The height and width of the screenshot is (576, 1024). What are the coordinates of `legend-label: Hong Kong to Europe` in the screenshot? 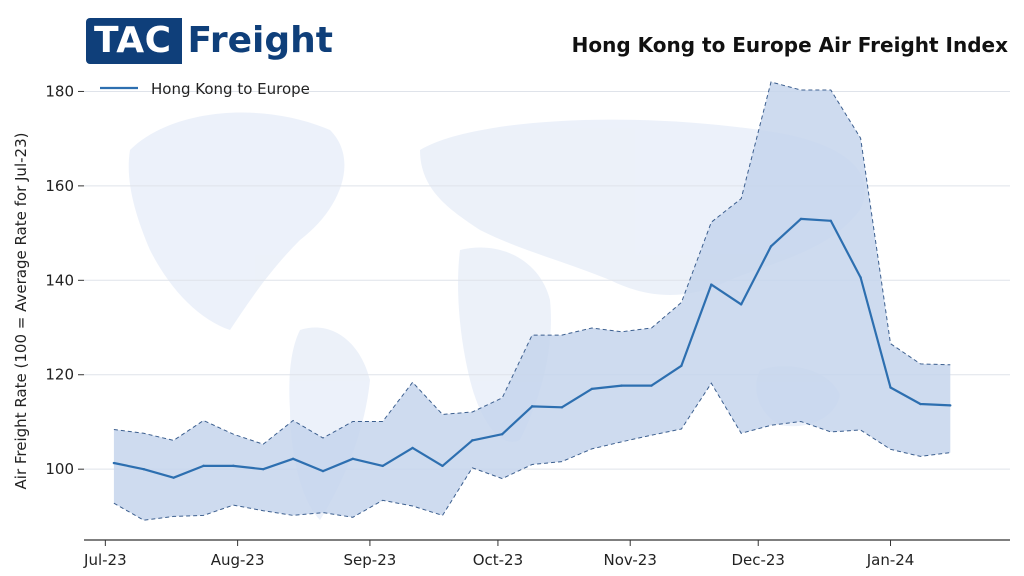 It's located at (230, 89).